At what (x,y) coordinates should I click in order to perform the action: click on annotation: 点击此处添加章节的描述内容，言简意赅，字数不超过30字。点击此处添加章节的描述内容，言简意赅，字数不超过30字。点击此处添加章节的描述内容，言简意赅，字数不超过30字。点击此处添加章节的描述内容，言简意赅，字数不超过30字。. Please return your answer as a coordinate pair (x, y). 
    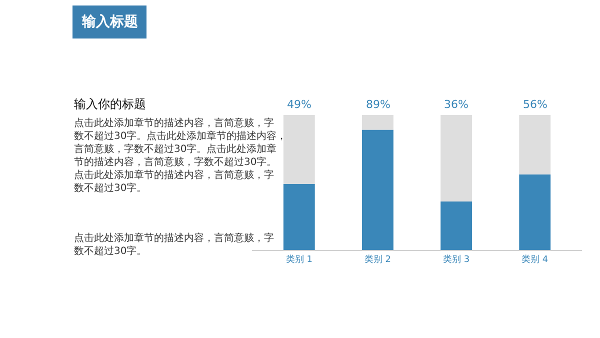
    Looking at the image, I should click on (180, 155).